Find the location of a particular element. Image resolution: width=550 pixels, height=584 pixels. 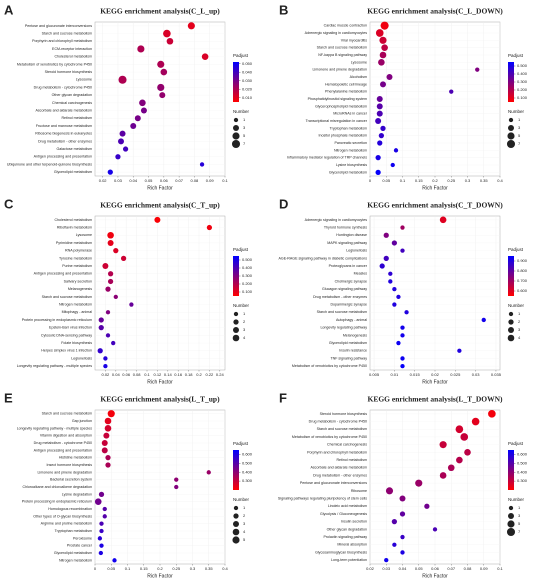

category-label: Adrenergic signaling in cardiomyocytes is located at coordinates (336, 220).